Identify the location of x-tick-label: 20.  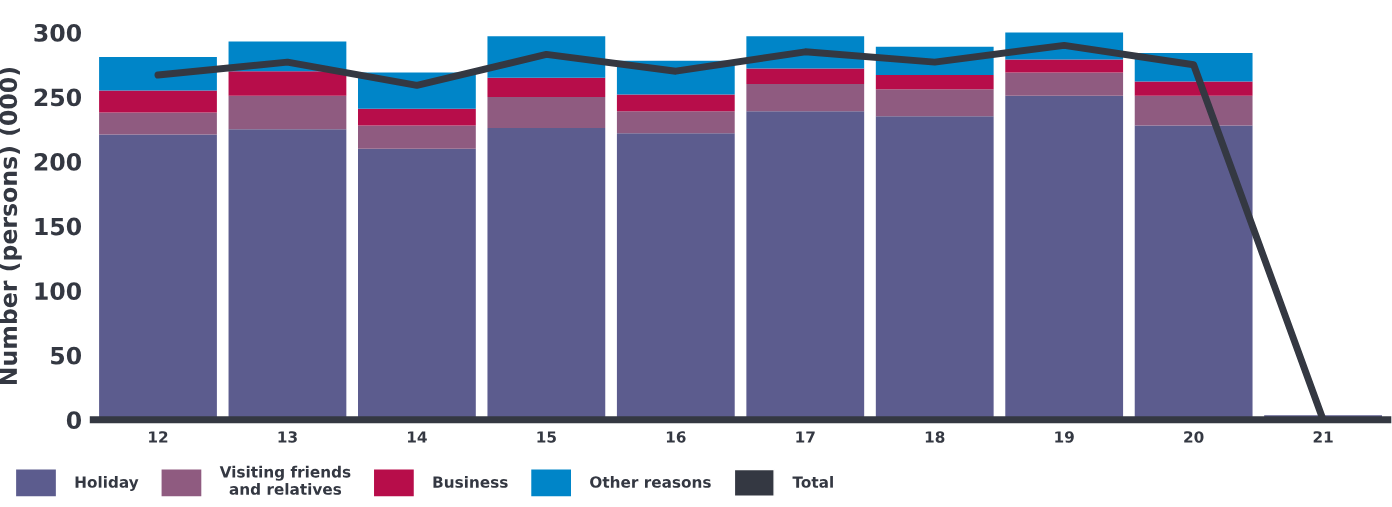
(1194, 437).